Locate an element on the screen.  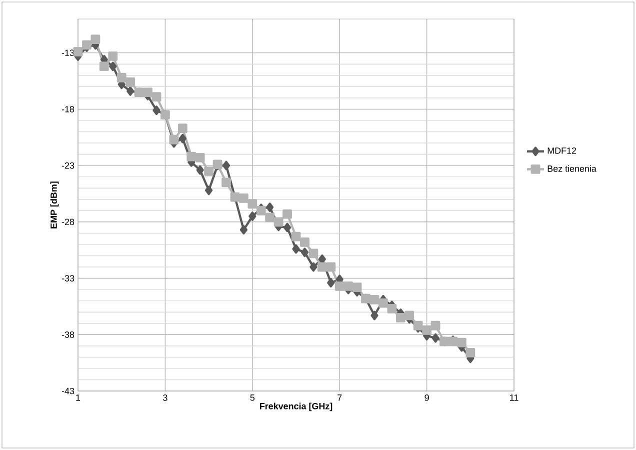
legend-label: Bez tienenia is located at coordinates (572, 168).